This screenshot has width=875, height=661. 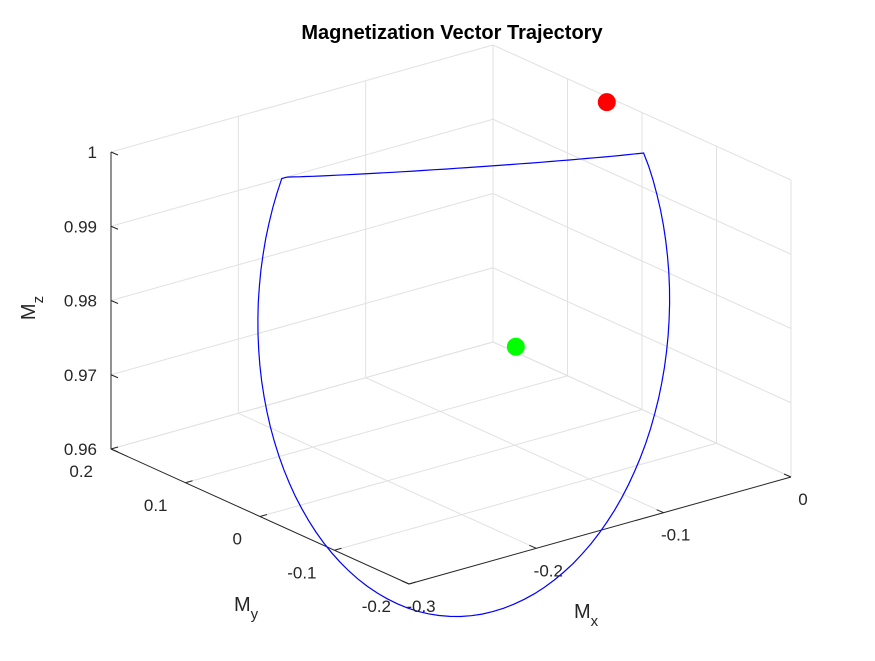 I want to click on z-axis-label: Mz, so click(x=32, y=308).